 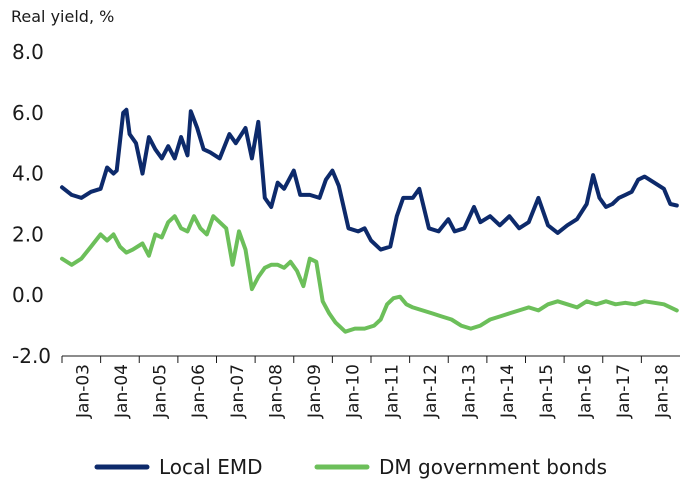 I want to click on y-axis-title: Real yield, %, so click(x=62, y=16).